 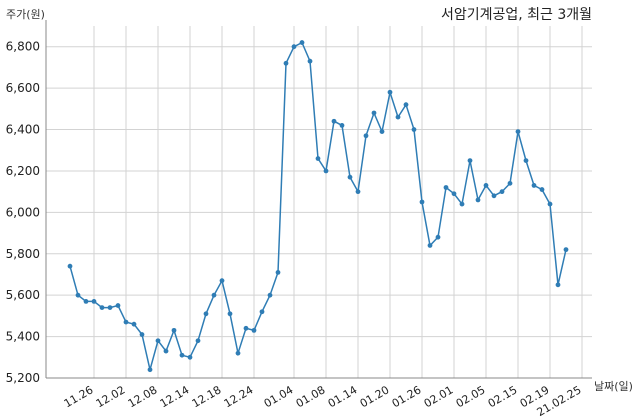 I want to click on x-tick-label: 12.08, so click(x=143, y=396).